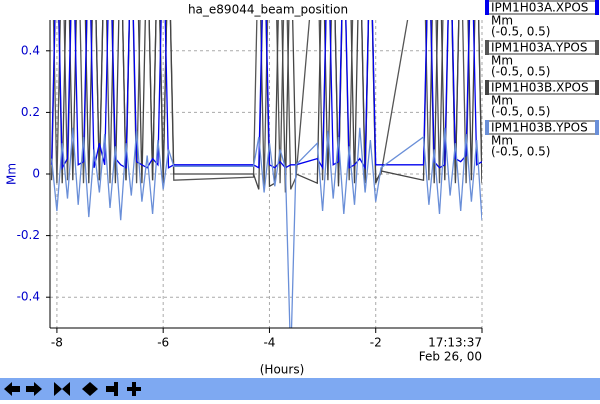  What do you see at coordinates (539, 48) in the screenshot?
I see `legend-name: IPM1H03A.YPOS` at bounding box center [539, 48].